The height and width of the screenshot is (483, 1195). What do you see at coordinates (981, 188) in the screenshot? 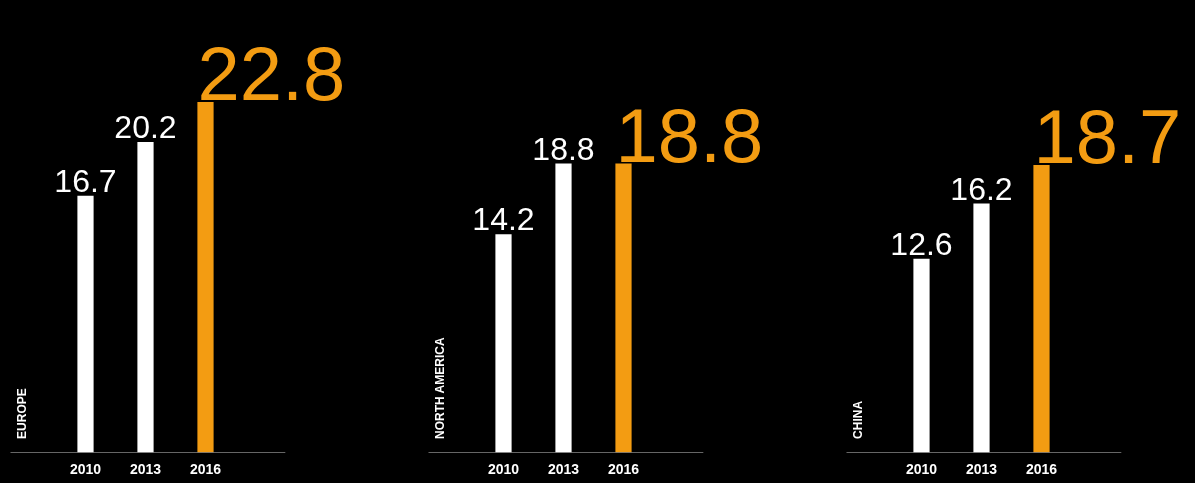
I see `data-label: 16.2` at bounding box center [981, 188].